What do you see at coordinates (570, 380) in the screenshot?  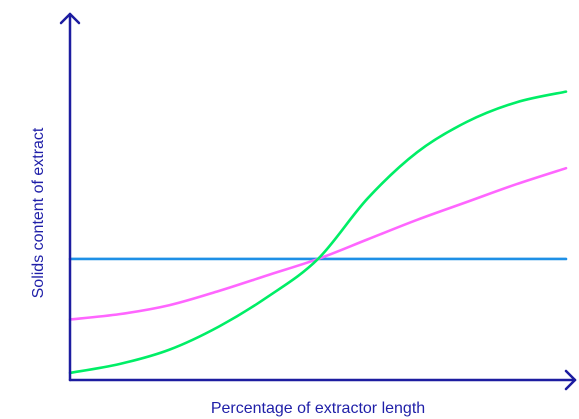 I see `x-axis-arrow-icon` at bounding box center [570, 380].